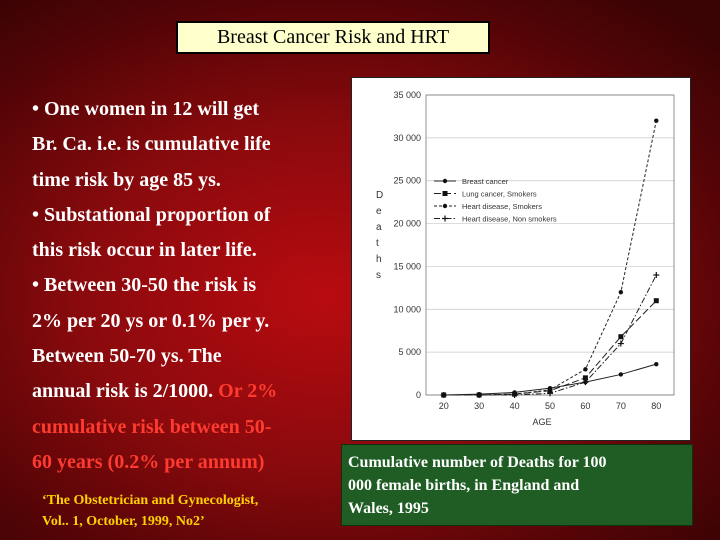  Describe the element at coordinates (407, 181) in the screenshot. I see `y-tick-label: 25 000` at that location.